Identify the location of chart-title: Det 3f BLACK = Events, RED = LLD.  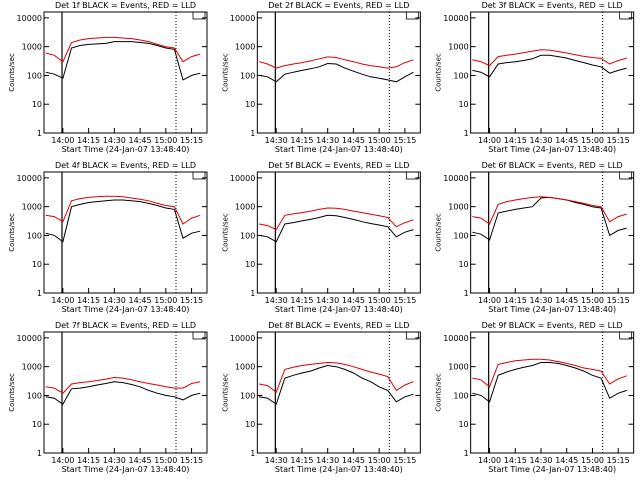
(552, 5).